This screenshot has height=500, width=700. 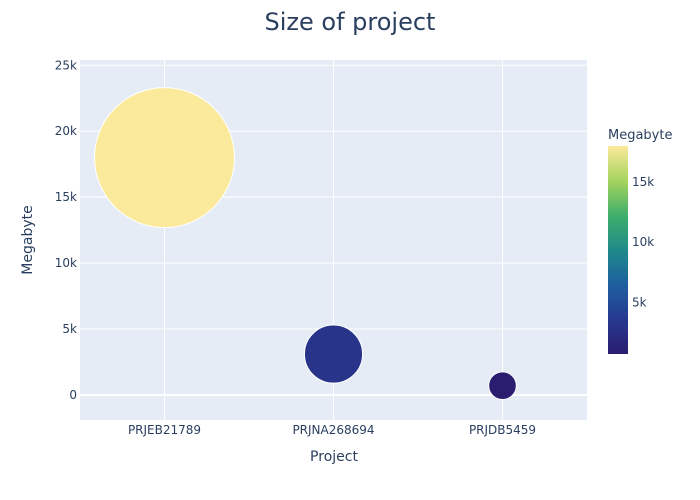 I want to click on x-tick-label: PRJNA268694, so click(x=333, y=430).